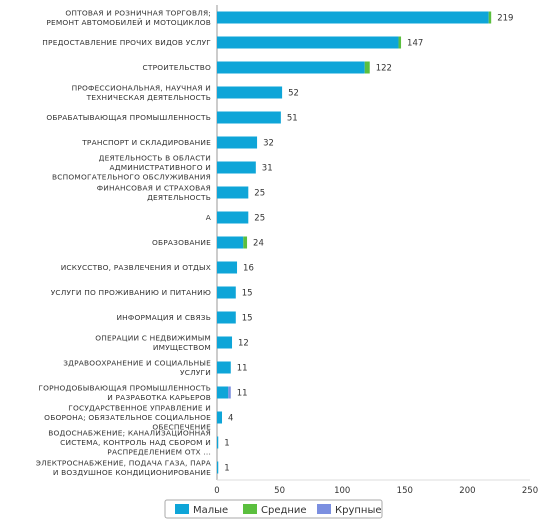 This screenshot has width=550, height=520. What do you see at coordinates (267, 169) in the screenshot?
I see `data-label: 31` at bounding box center [267, 169].